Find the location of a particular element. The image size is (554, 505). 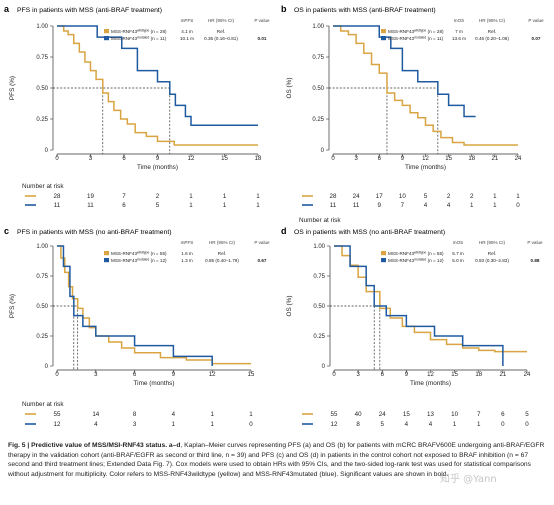

table-median: 13.6 m is located at coordinates (459, 38).